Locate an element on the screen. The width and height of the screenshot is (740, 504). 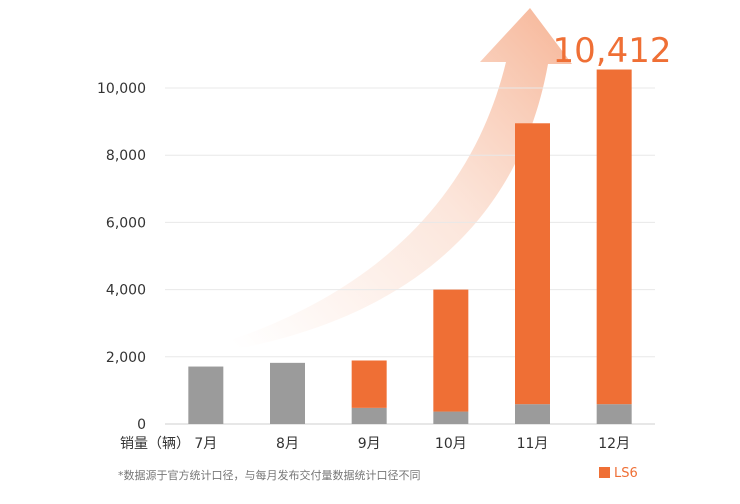
footnote: *数据源于官方统计口径，与每月发布交付量数据统计口径不同 is located at coordinates (269, 475).